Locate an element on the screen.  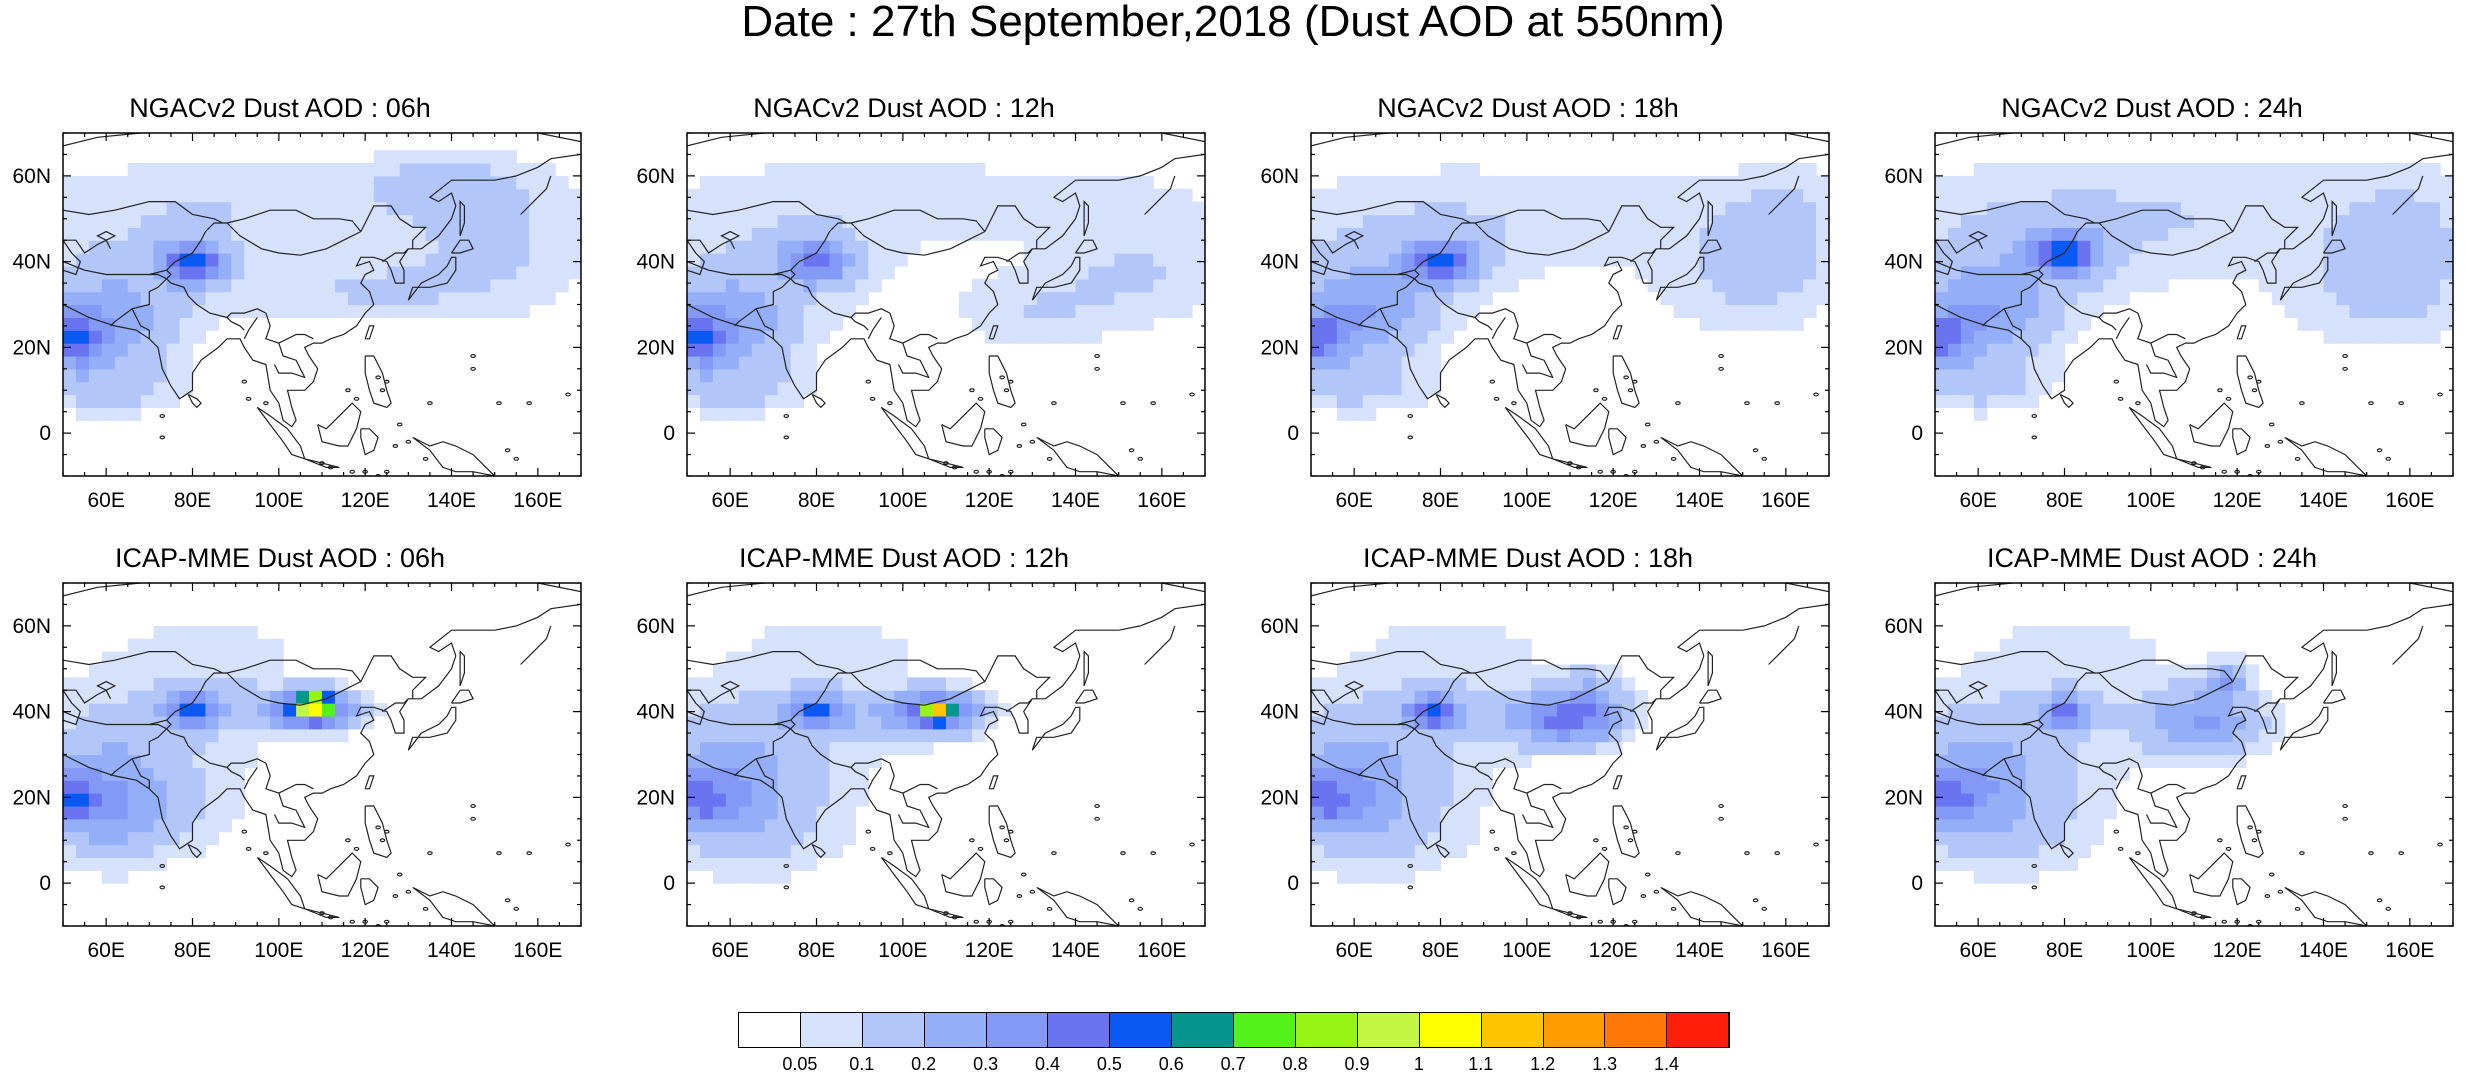
lat-tick-label: 40N is located at coordinates (1279, 262).